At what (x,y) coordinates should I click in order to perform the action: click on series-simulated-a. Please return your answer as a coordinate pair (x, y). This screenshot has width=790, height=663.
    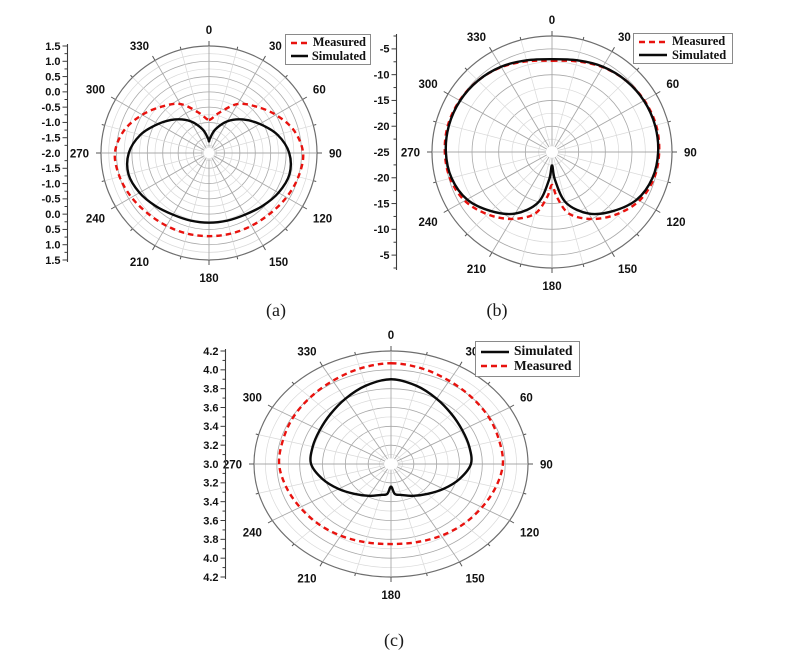
    Looking at the image, I should click on (209, 171).